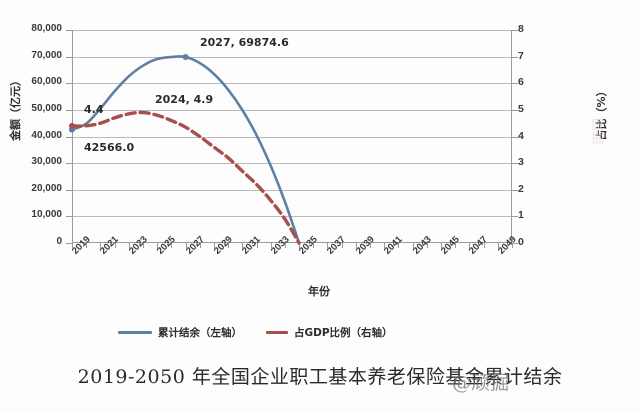 The height and width of the screenshot is (411, 640). I want to click on annotation-start-balance: 42566.0, so click(109, 147).